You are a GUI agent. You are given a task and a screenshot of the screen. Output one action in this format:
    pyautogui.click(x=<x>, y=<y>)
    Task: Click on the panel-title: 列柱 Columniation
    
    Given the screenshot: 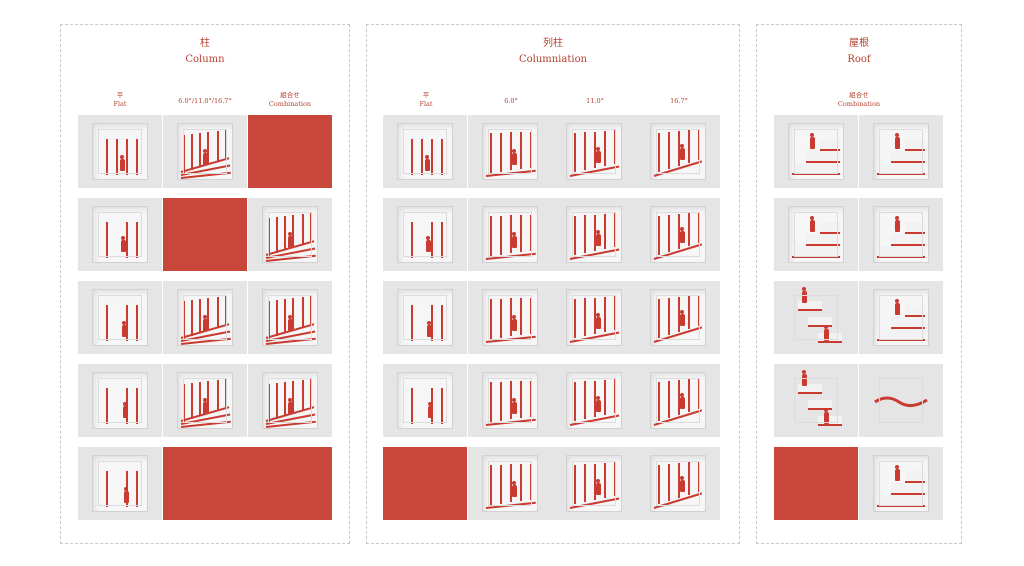 What is the action you would take?
    pyautogui.click(x=553, y=52)
    